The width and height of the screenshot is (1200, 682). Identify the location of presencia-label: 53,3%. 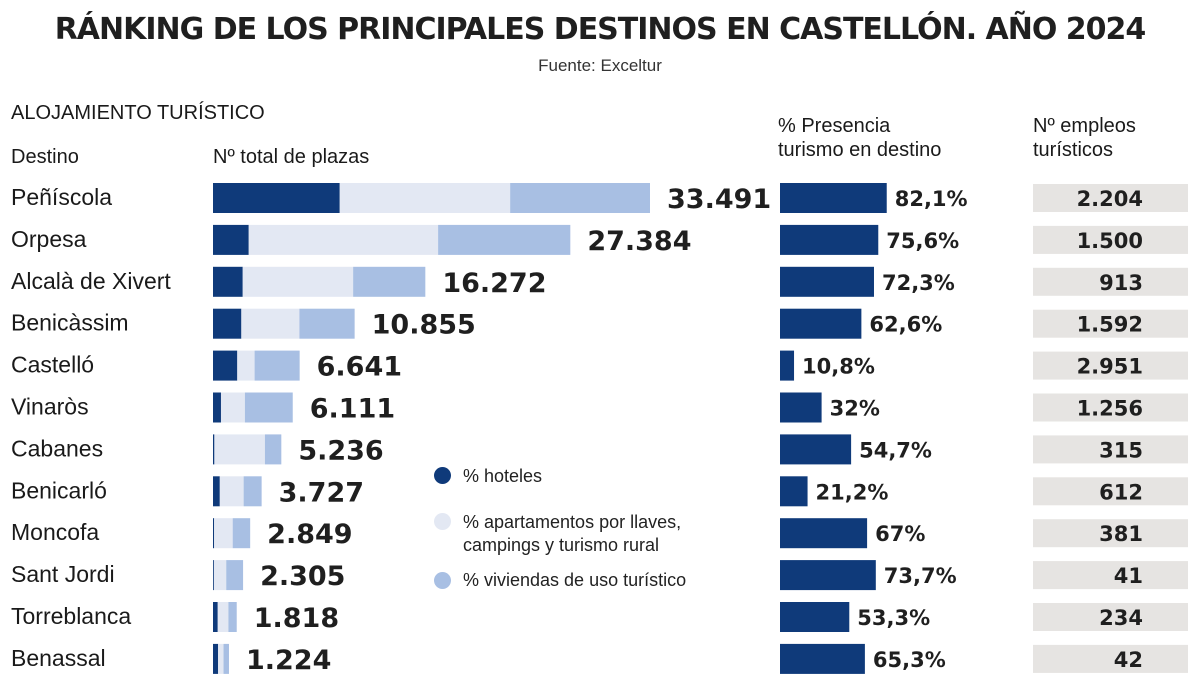
(893, 618).